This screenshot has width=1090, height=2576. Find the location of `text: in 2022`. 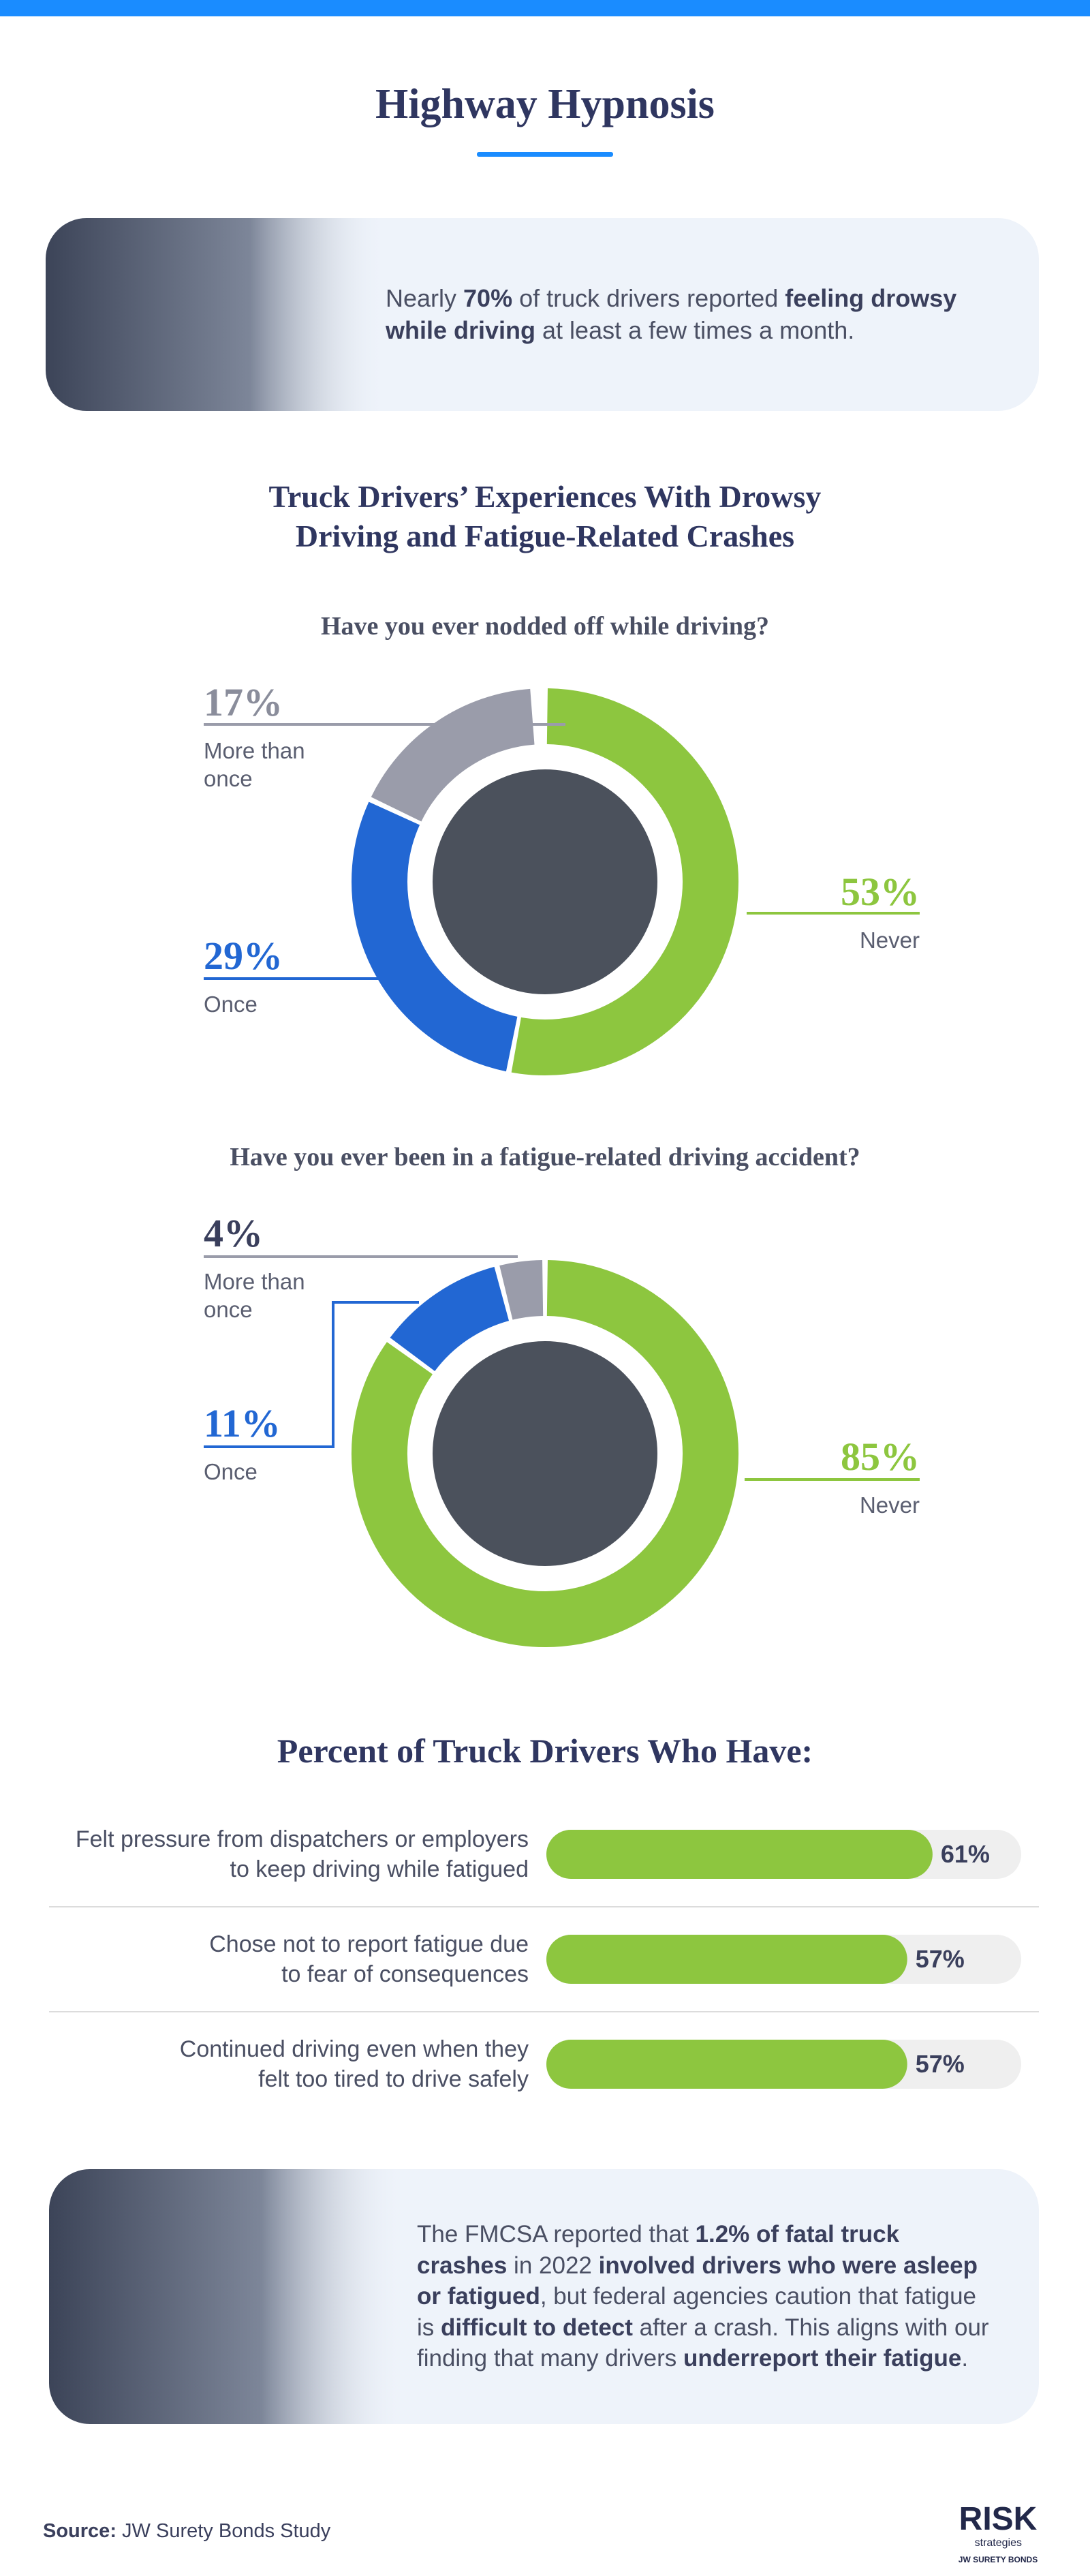

text: in 2022 is located at coordinates (553, 2265).